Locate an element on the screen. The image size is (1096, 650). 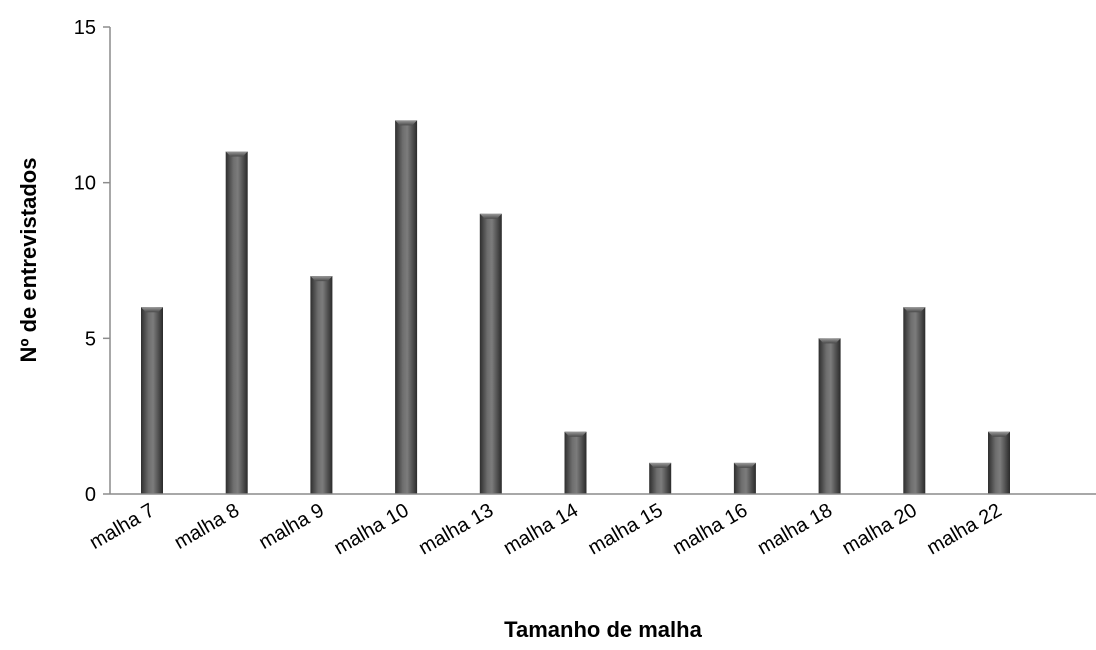
x-tick-label: malha 8 is located at coordinates (207, 526).